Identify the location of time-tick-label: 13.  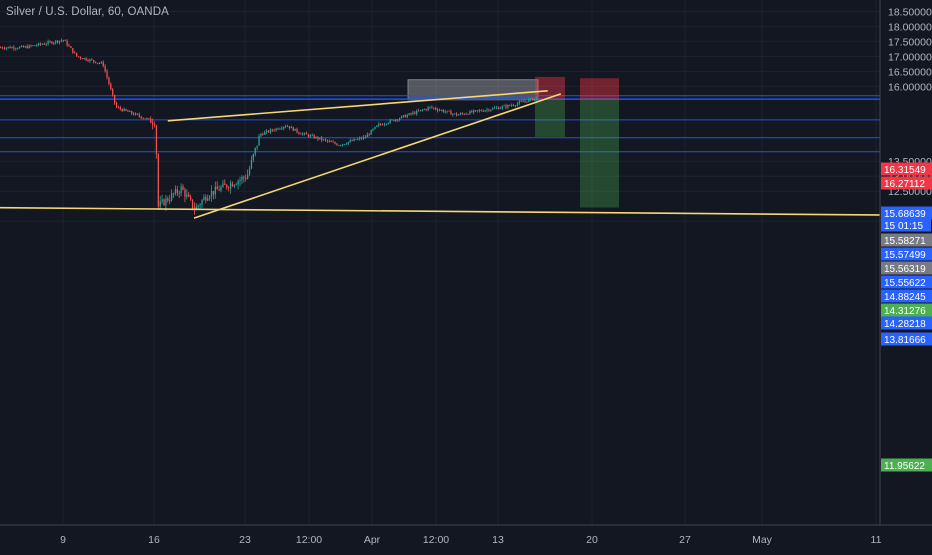
(498, 540).